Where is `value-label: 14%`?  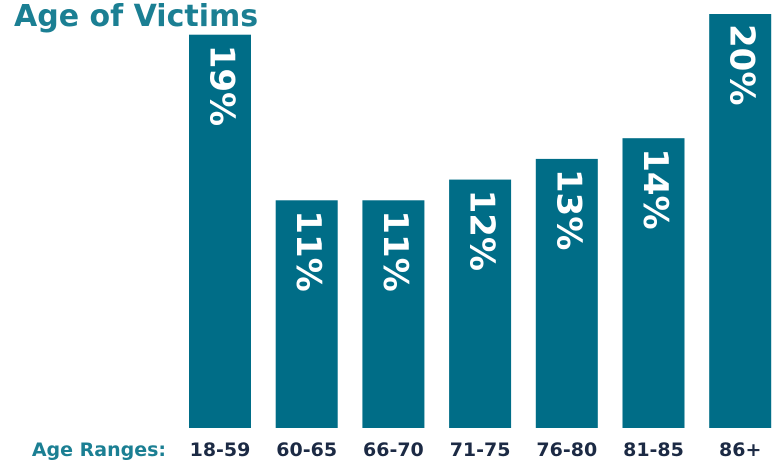
value-label: 14% is located at coordinates (655, 188).